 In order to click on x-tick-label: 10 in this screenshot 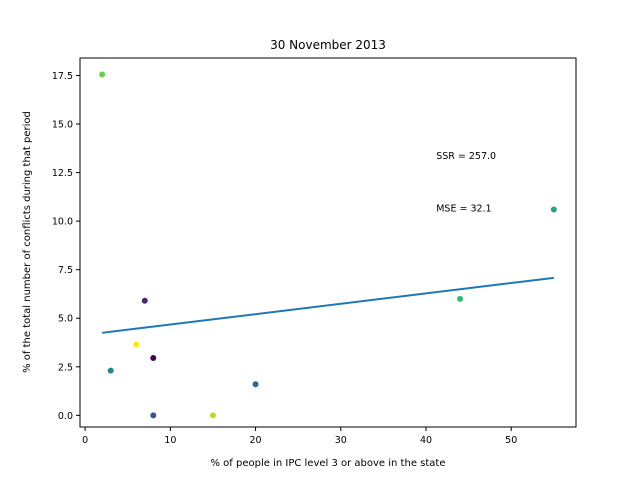, I will do `click(170, 440)`.